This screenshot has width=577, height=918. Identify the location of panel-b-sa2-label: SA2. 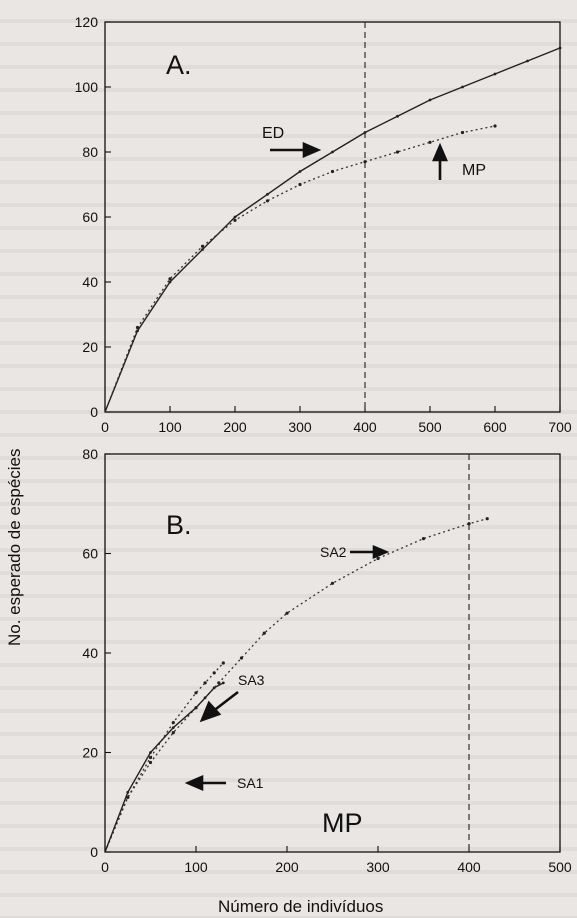
(333, 552).